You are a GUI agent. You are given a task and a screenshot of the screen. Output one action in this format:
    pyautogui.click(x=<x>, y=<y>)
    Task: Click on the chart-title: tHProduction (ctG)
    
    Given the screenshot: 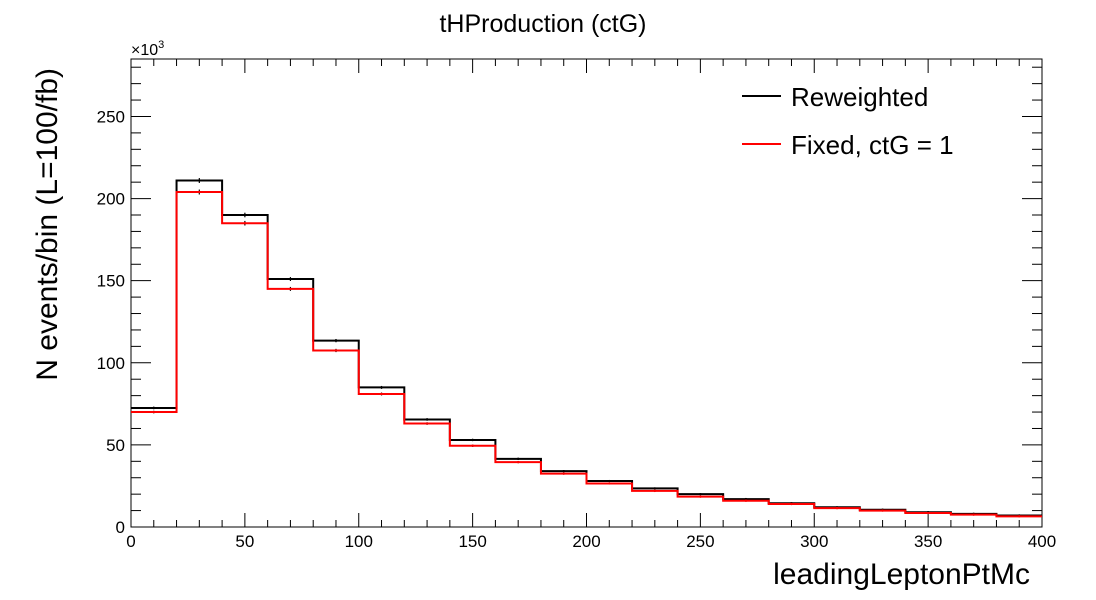 What is the action you would take?
    pyautogui.click(x=542, y=24)
    